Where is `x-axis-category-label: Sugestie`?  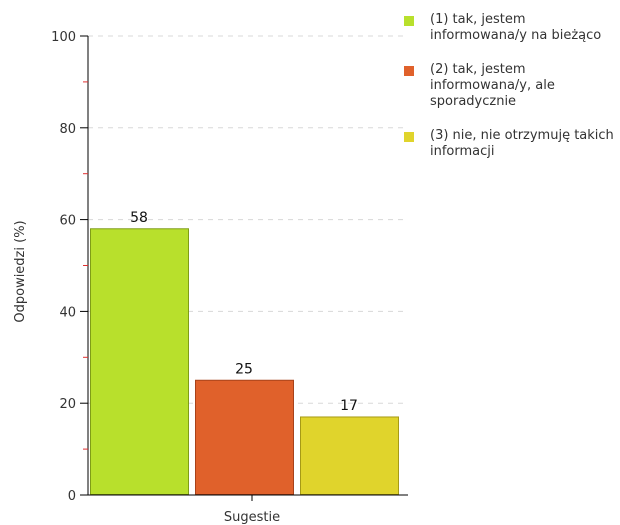 x-axis-category-label: Sugestie is located at coordinates (252, 517).